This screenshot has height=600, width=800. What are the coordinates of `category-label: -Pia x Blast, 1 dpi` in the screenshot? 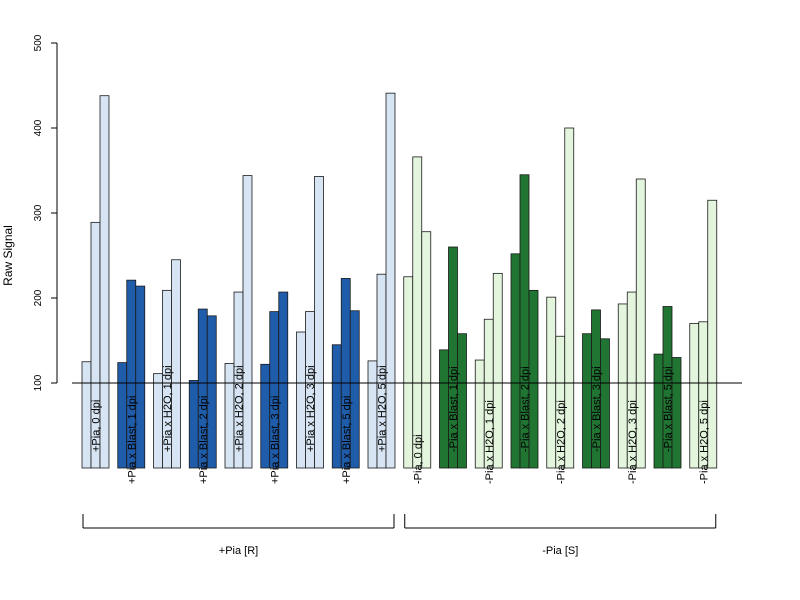 It's located at (454, 409).